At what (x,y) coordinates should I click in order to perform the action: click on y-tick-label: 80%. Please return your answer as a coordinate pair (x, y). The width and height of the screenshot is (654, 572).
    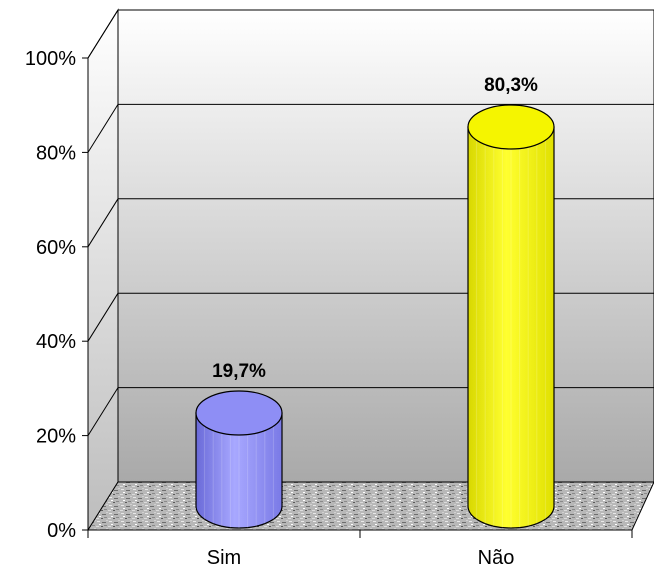
    Looking at the image, I should click on (56, 153).